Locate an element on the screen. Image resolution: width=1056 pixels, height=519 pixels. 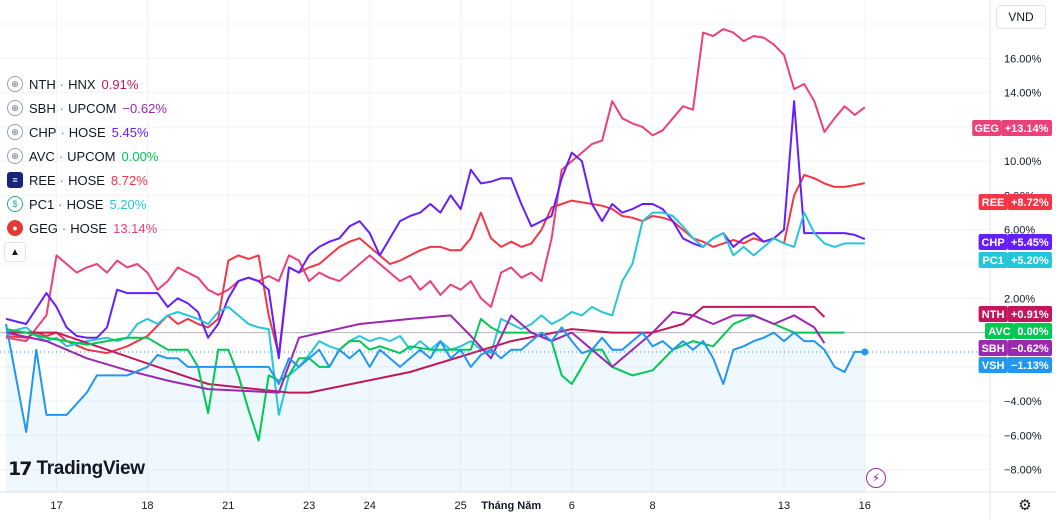
y-tick-label: −4.00% is located at coordinates (1023, 402).